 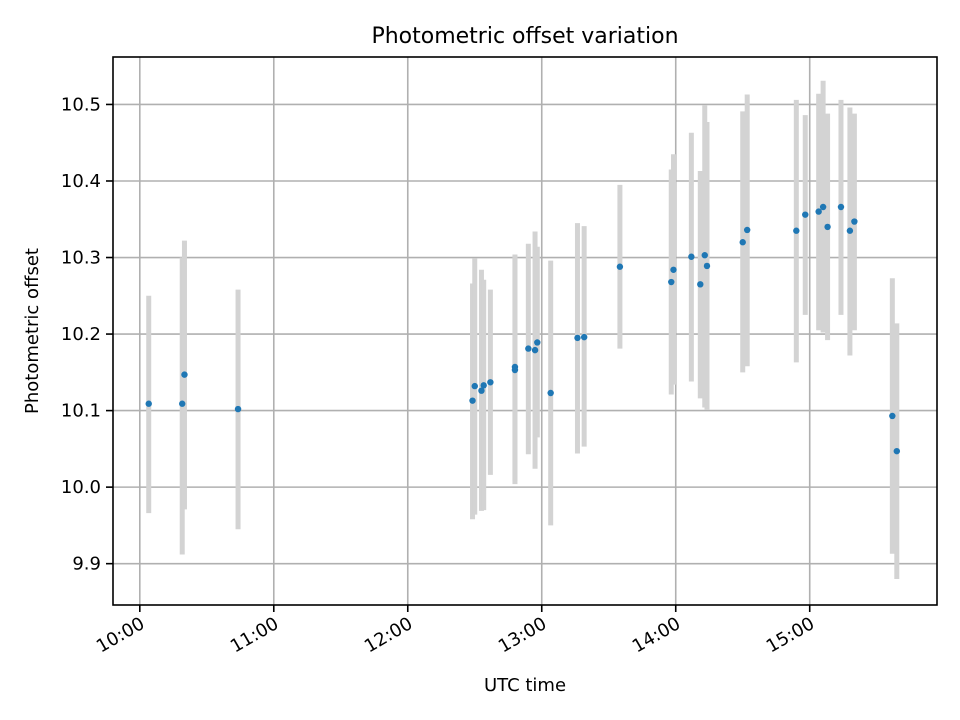 I want to click on y-tick-label: 10.2, so click(x=81, y=334).